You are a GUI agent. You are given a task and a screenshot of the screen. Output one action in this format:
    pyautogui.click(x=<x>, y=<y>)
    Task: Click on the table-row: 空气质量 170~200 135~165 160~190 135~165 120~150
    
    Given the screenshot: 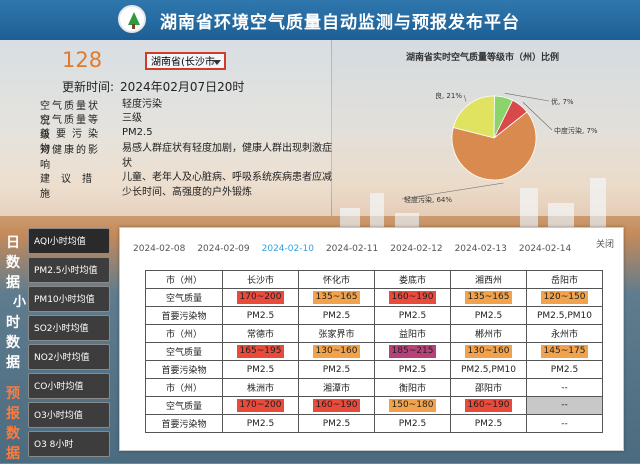 What is the action you would take?
    pyautogui.click(x=374, y=297)
    